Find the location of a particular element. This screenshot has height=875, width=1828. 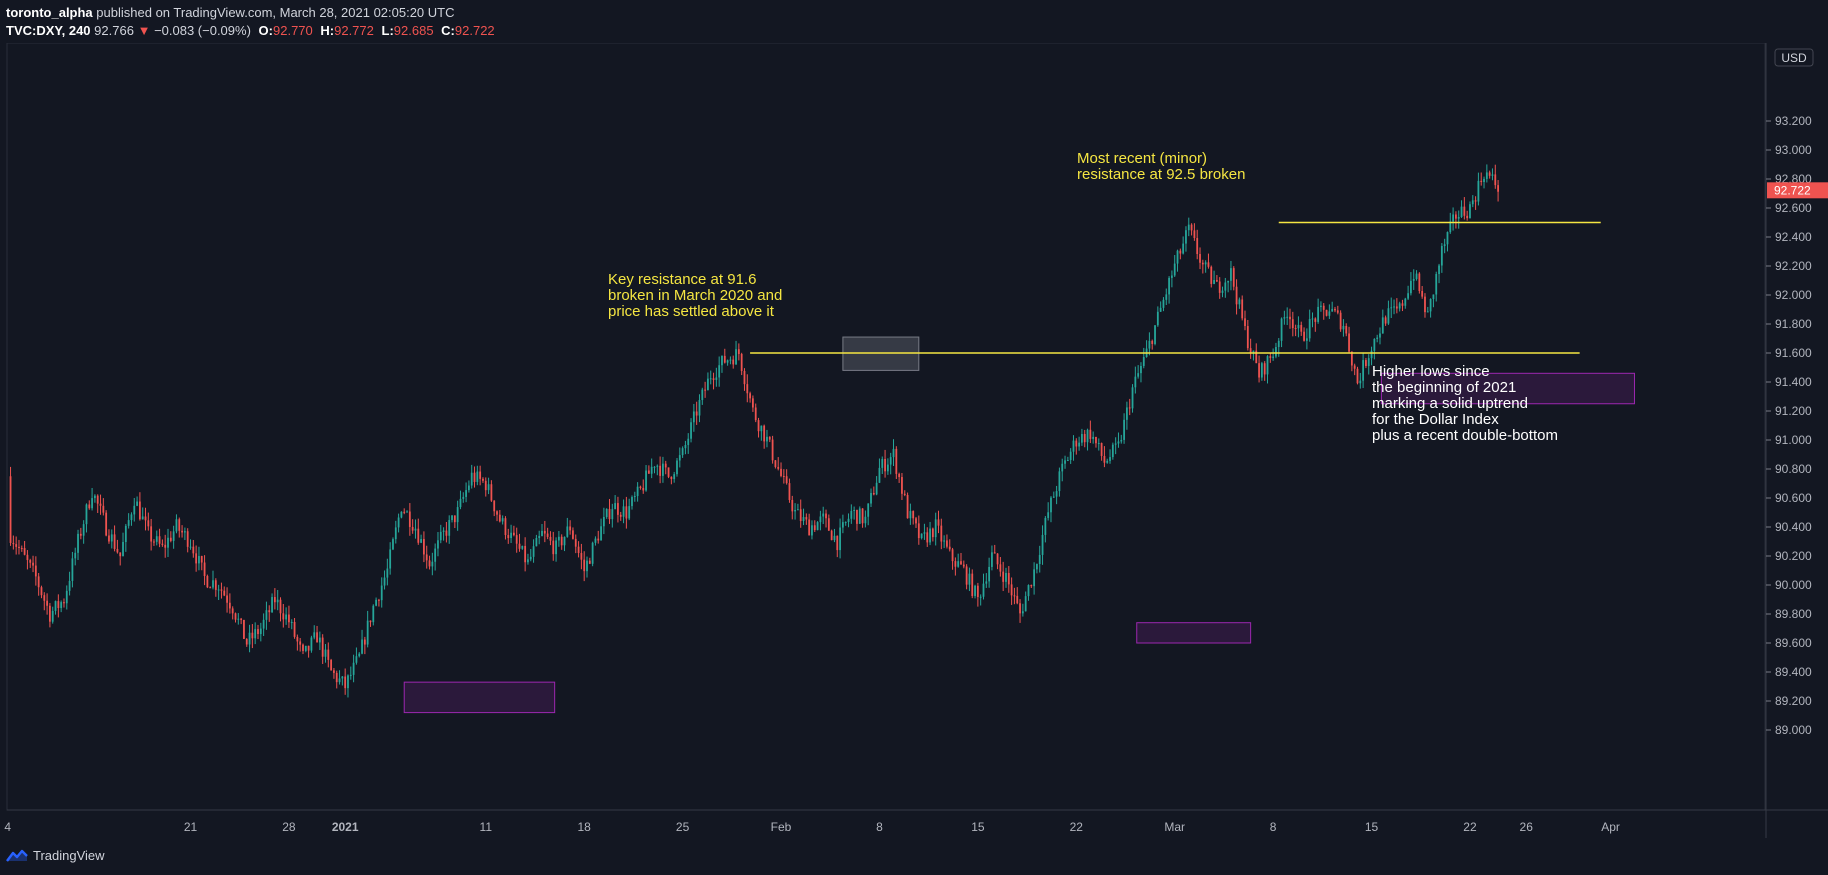

currency-label: USD is located at coordinates (1794, 58).